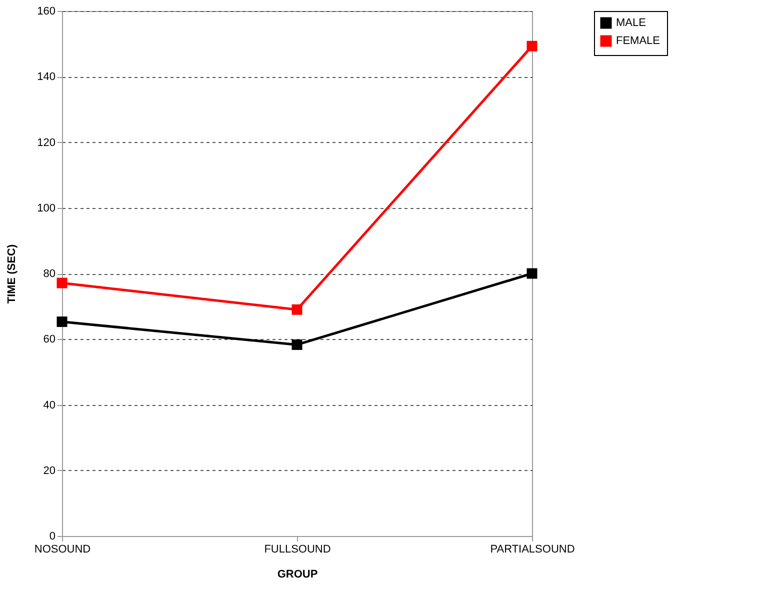 The image size is (780, 611). What do you see at coordinates (46, 208) in the screenshot?
I see `y-tick-label: 100` at bounding box center [46, 208].